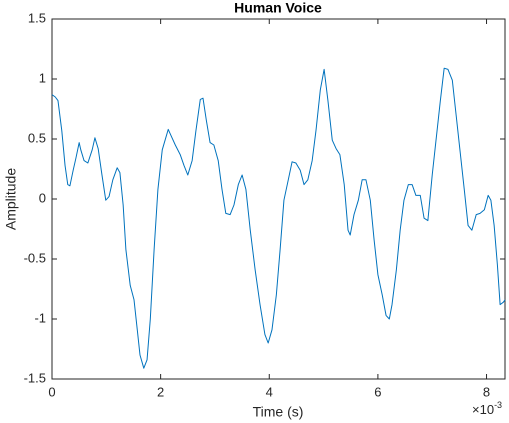 The height and width of the screenshot is (423, 509). What do you see at coordinates (42, 197) in the screenshot?
I see `y-tick-label: 0` at bounding box center [42, 197].